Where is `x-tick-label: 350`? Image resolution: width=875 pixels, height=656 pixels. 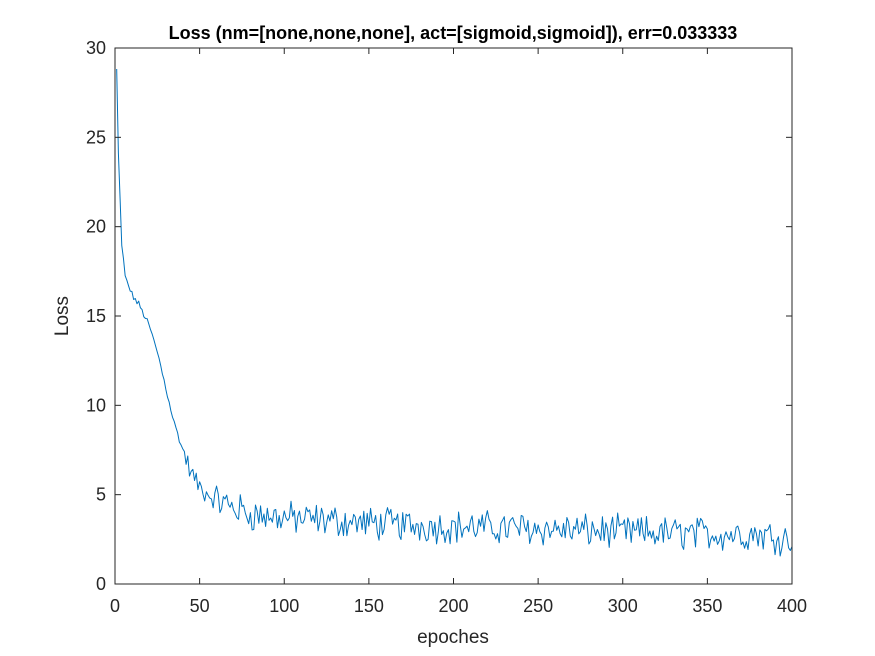
x-tick-label: 350 is located at coordinates (707, 606).